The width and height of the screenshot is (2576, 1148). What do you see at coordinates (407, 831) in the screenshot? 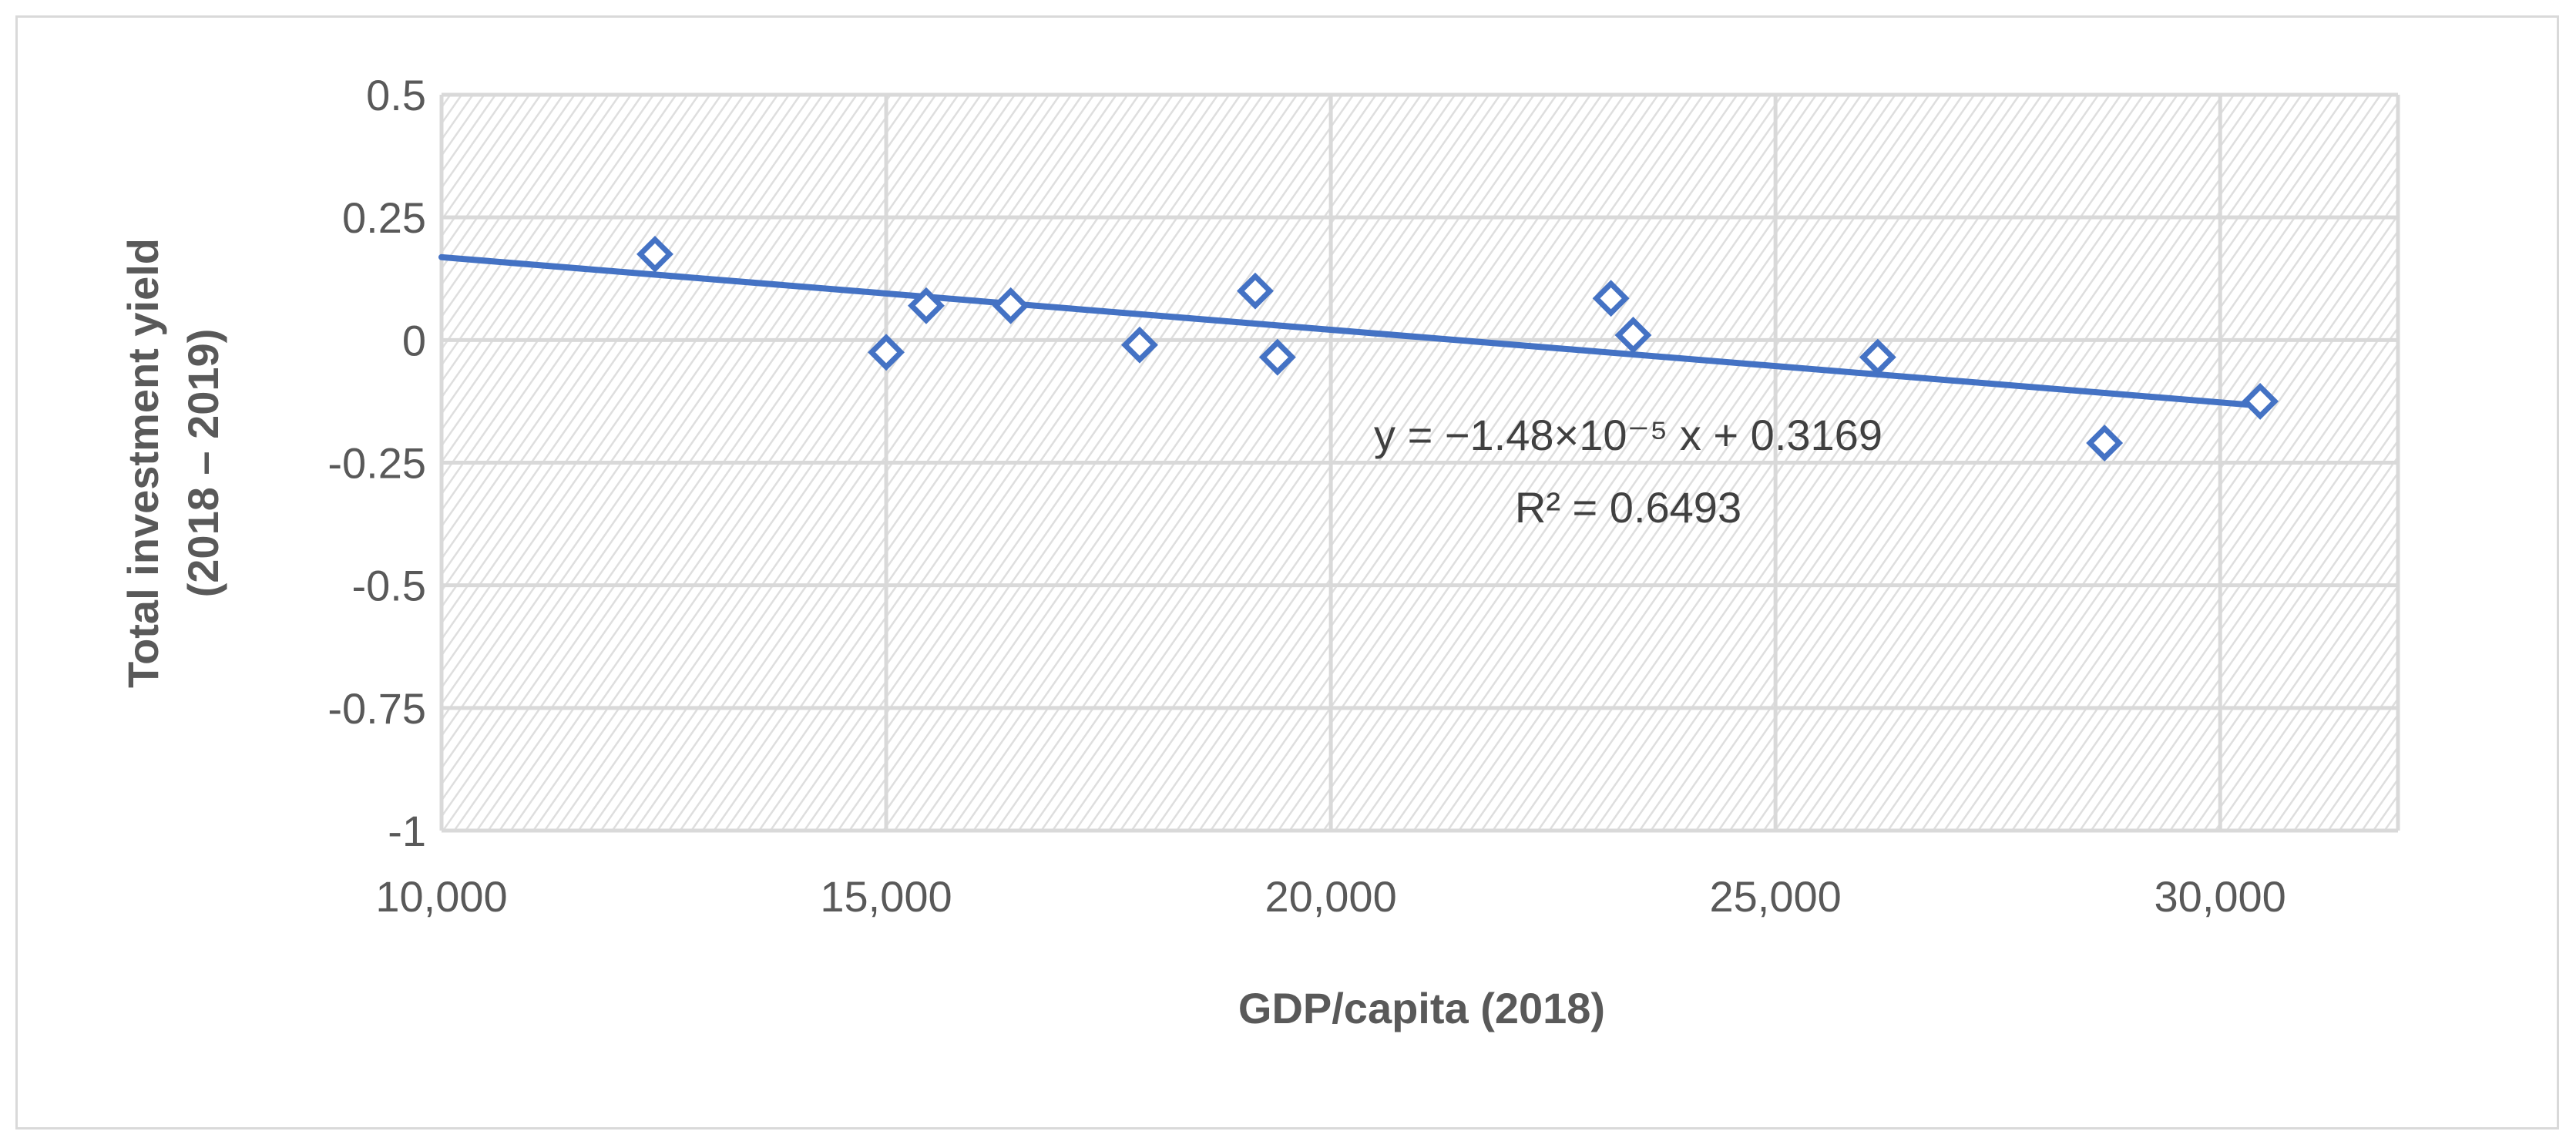
I see `y-tick-label: -1` at bounding box center [407, 831].